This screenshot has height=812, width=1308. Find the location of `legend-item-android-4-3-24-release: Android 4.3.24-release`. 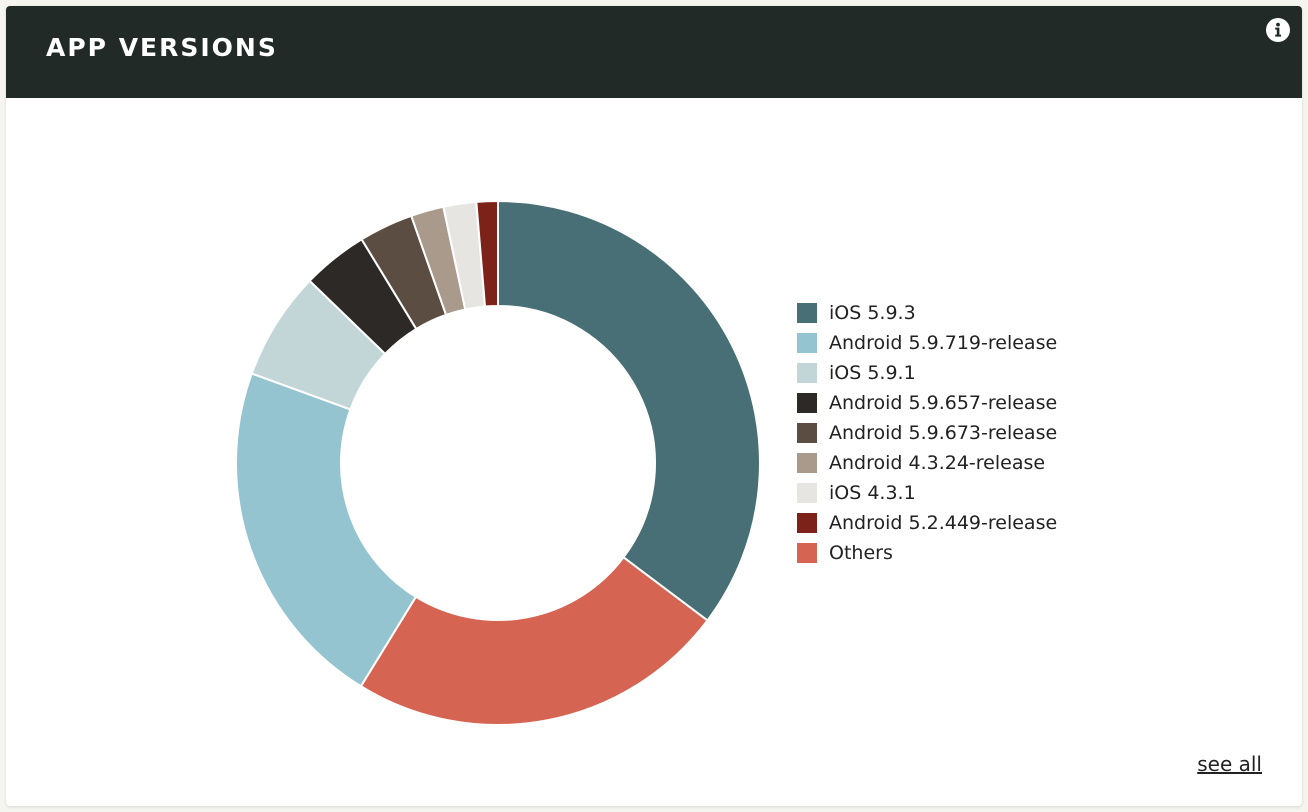

legend-item-android-4-3-24-release: Android 4.3.24-release is located at coordinates (927, 463).